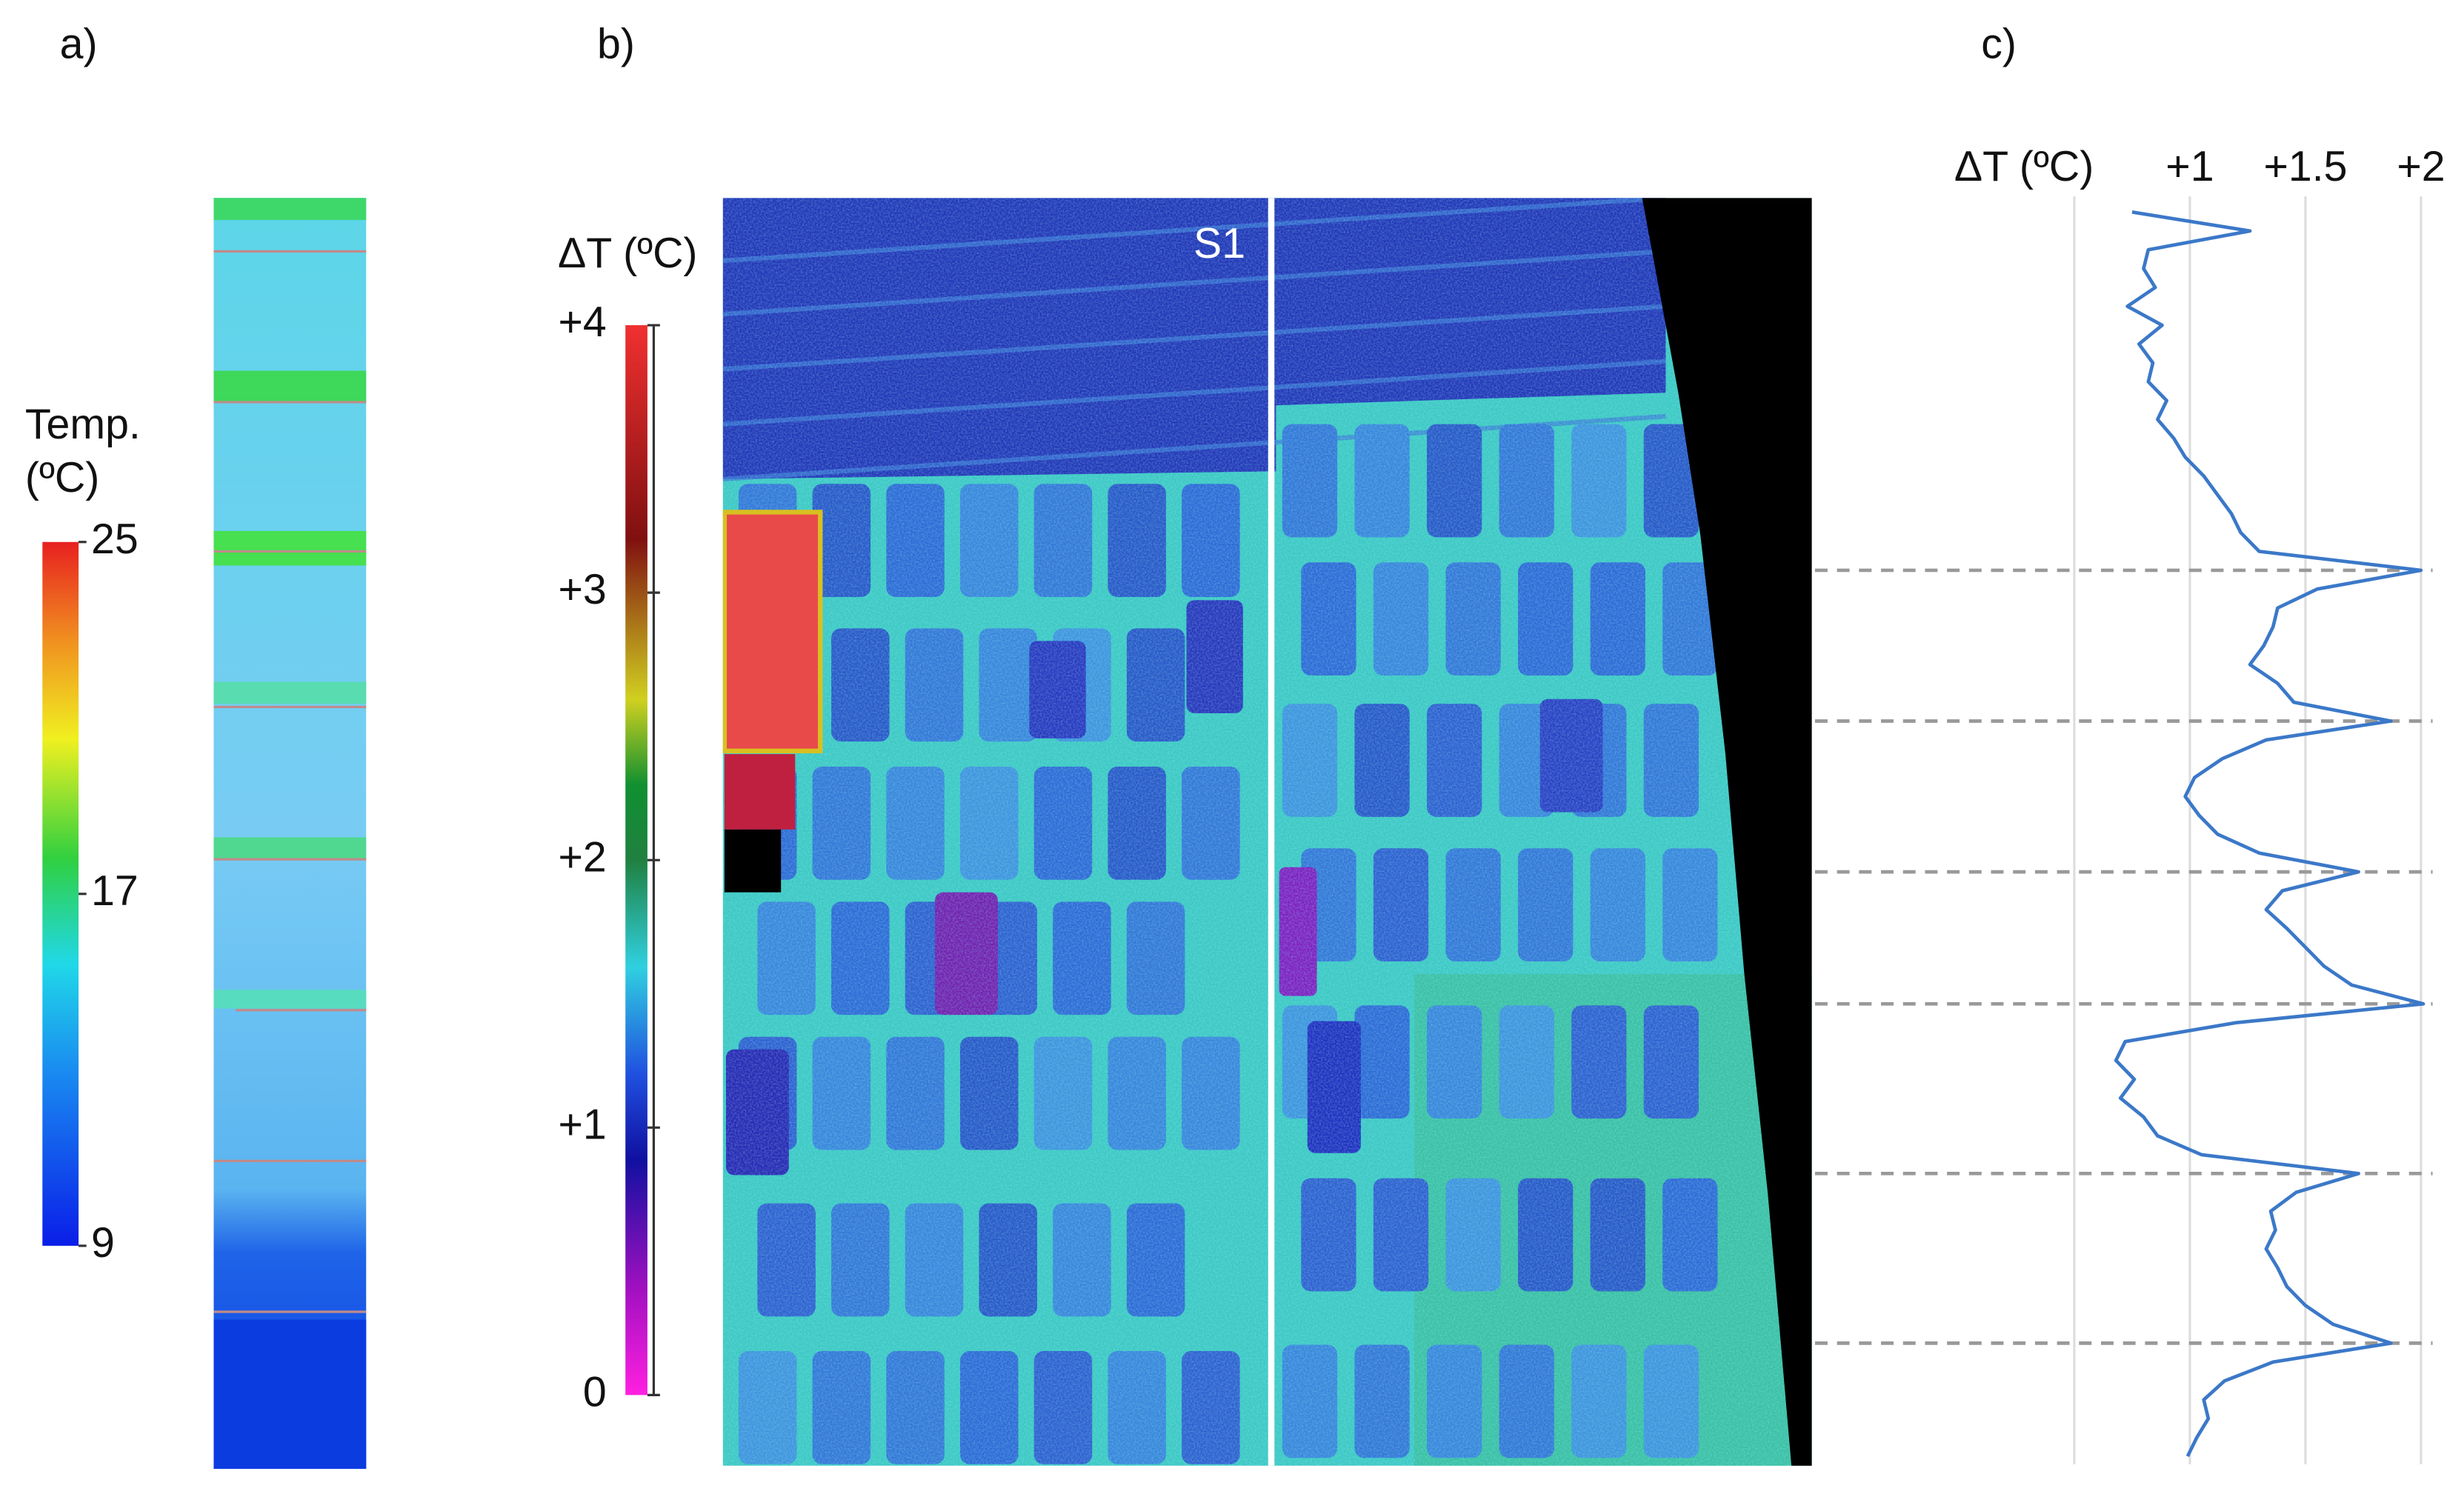 Image resolution: width=2464 pixels, height=1494 pixels. Describe the element at coordinates (115, 891) in the screenshot. I see `tick-label: 17` at that location.